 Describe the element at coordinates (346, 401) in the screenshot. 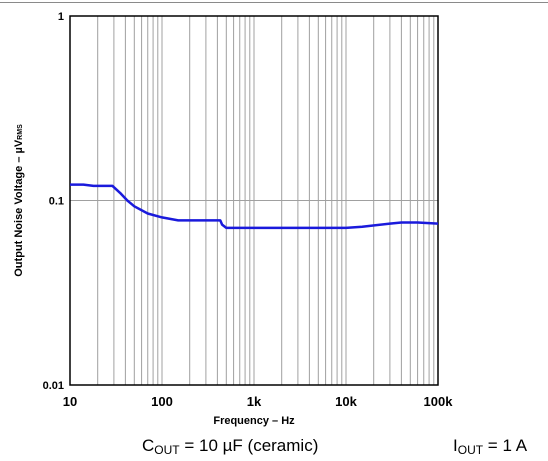

I see `x-tick-label: 10k` at that location.